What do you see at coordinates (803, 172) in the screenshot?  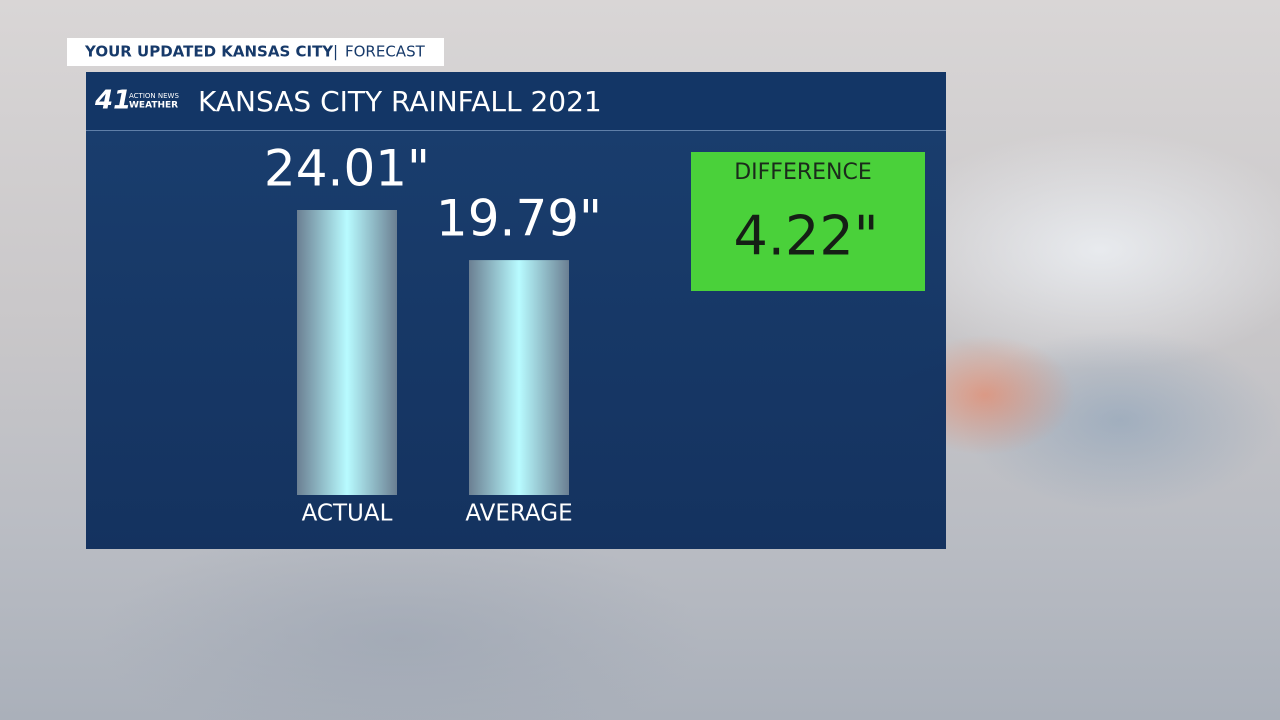 I see `difference-title: DIFFERENCE` at bounding box center [803, 172].